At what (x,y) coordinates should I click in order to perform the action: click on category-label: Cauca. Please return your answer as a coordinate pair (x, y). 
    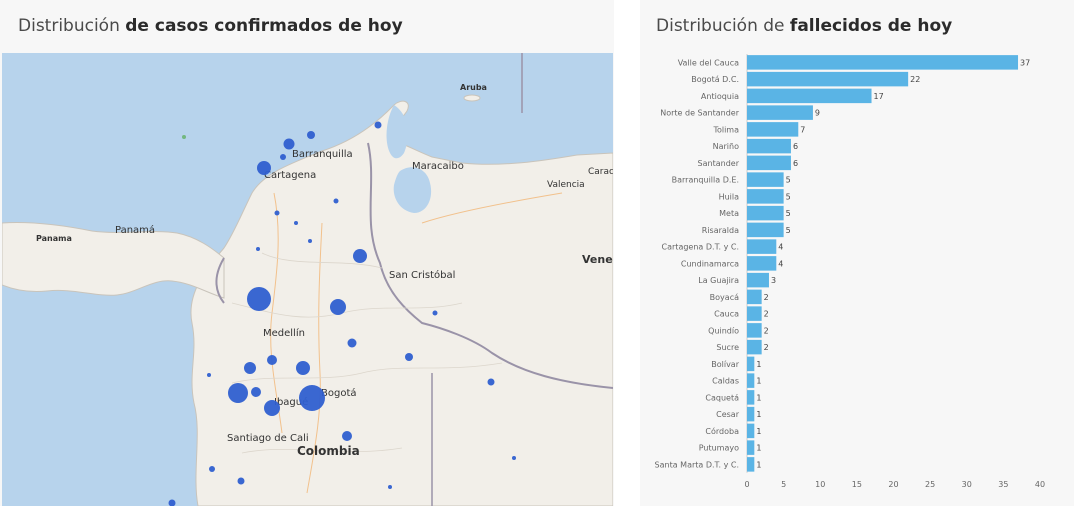
    Looking at the image, I should click on (726, 314).